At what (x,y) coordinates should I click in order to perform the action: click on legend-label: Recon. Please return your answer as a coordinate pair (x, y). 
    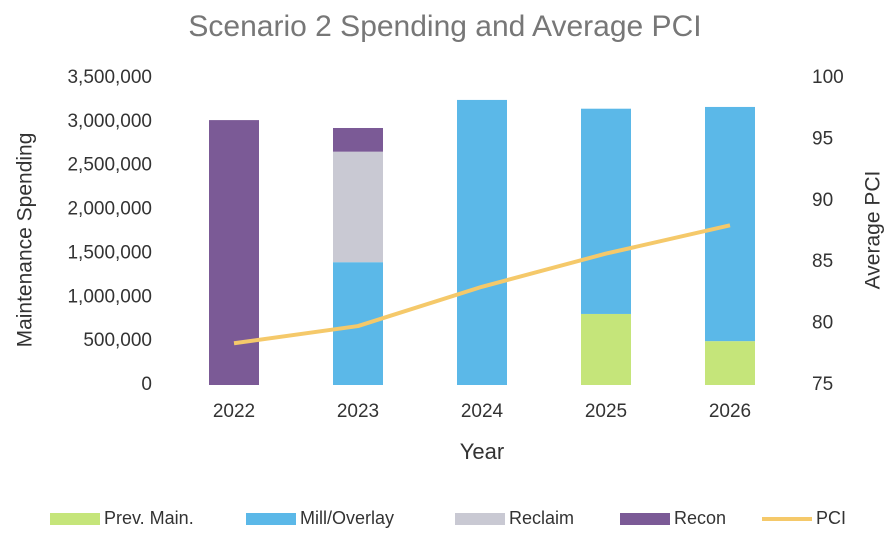
    Looking at the image, I should click on (700, 518).